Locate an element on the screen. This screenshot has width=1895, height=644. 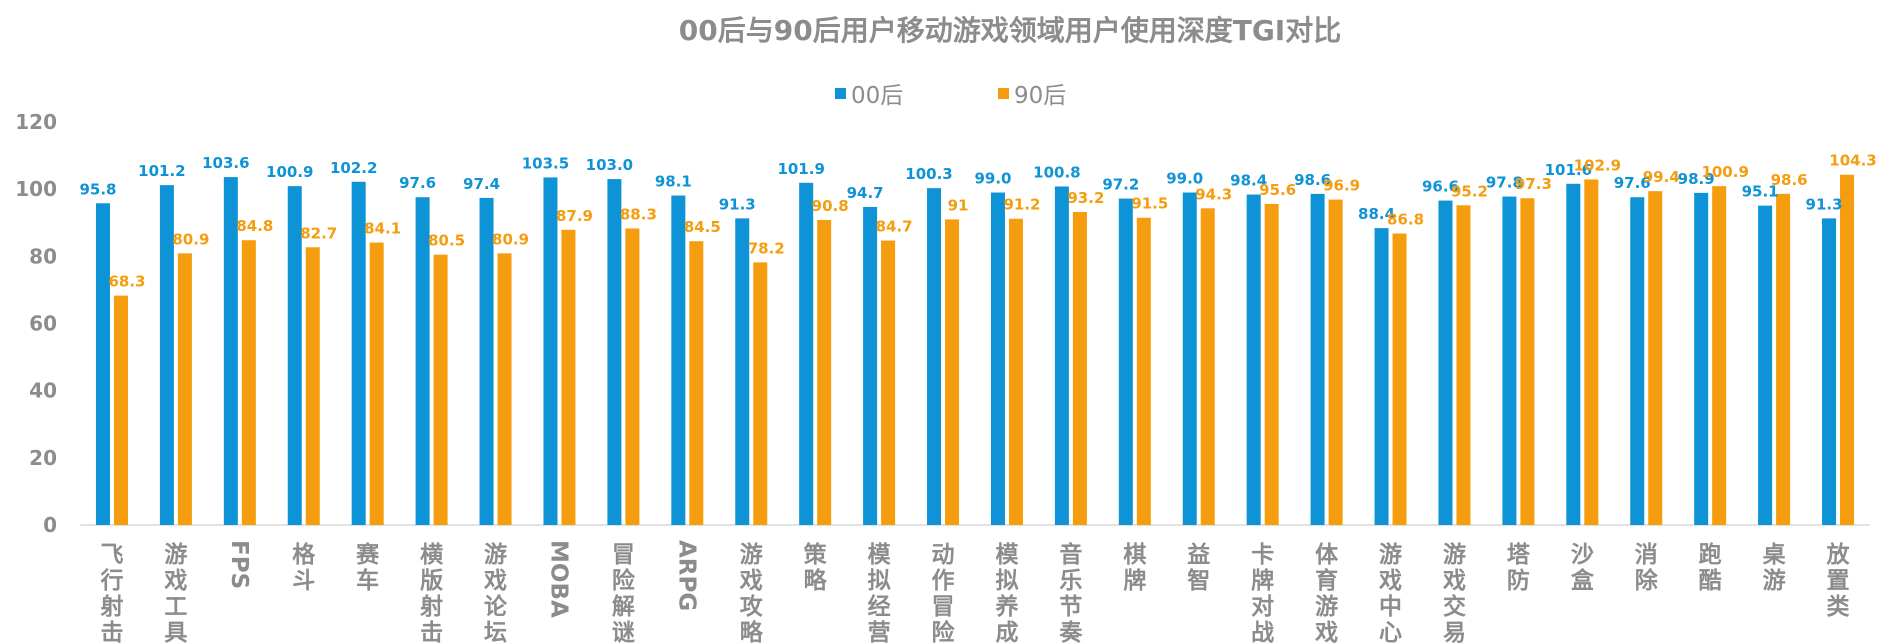
data-label: 104.3 is located at coordinates (1852, 161).